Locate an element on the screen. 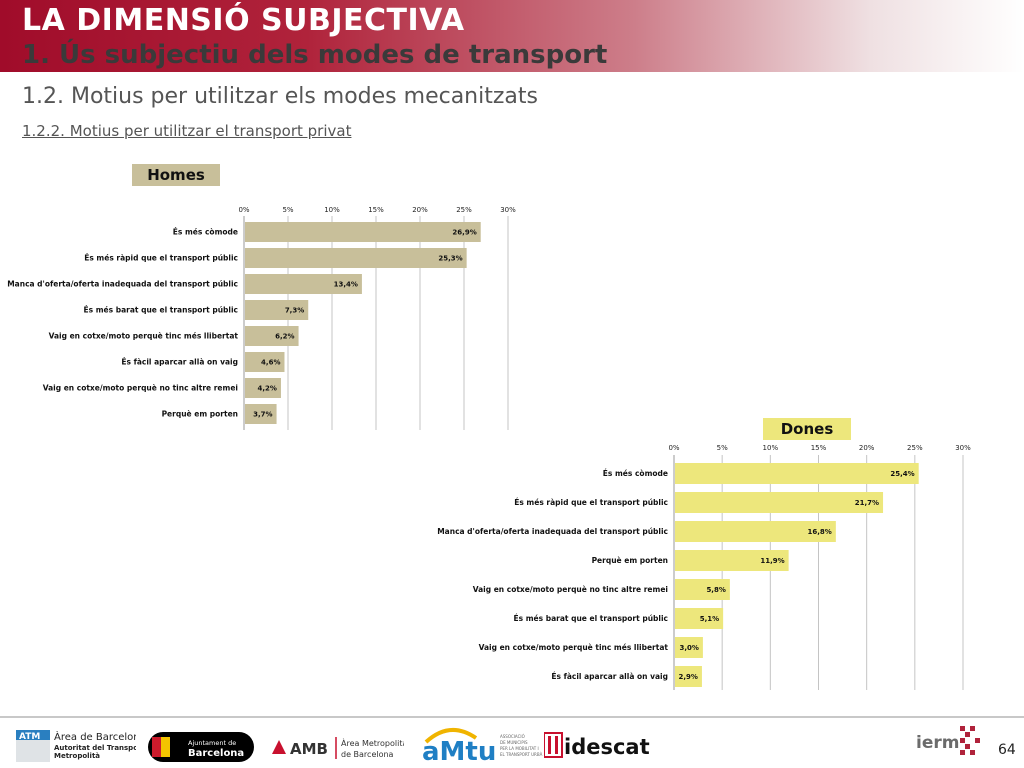 Image resolution: width=1024 pixels, height=768 pixels. dones-tick-label: 20% is located at coordinates (867, 448).